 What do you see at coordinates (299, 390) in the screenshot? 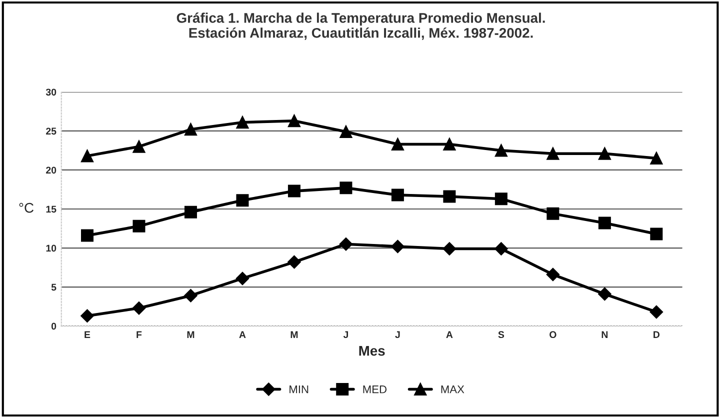
I see `legend-label: MIN` at bounding box center [299, 390].